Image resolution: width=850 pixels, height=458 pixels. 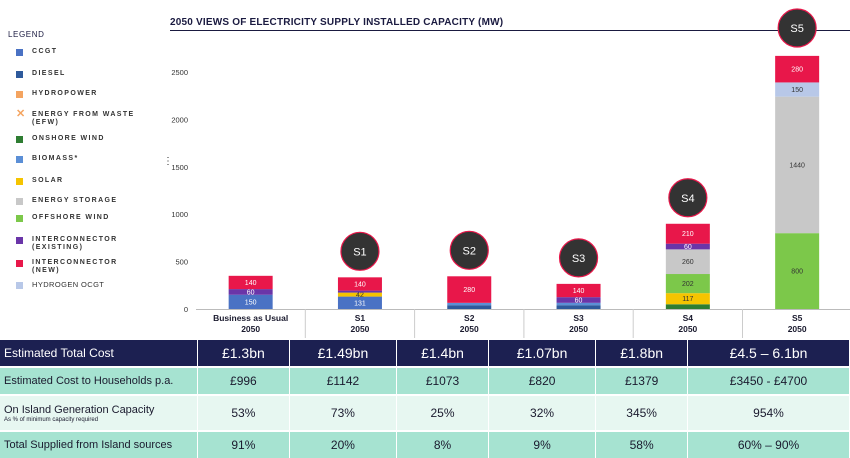 What do you see at coordinates (360, 318) in the screenshot?
I see `x-tick-label: S1` at bounding box center [360, 318].